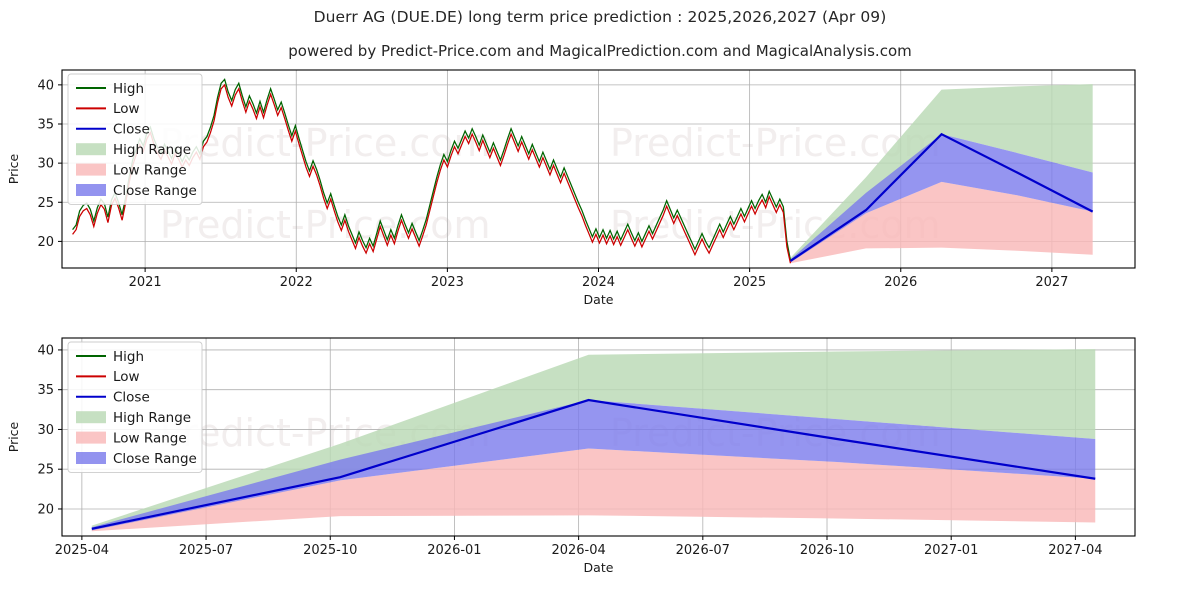 The image size is (1200, 600). I want to click on x-tick-label: 2025, so click(749, 282).